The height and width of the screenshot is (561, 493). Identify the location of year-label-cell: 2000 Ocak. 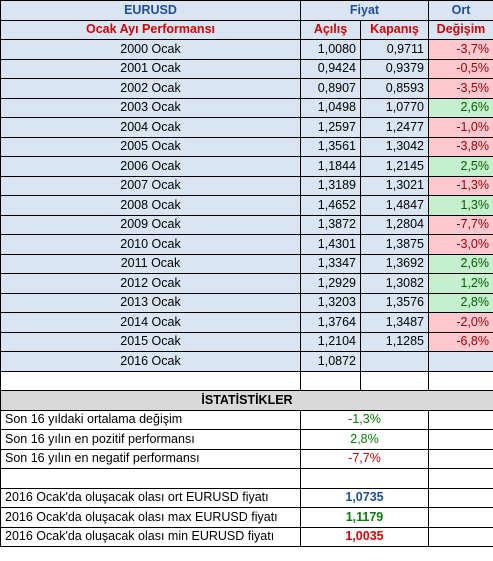
(150, 49).